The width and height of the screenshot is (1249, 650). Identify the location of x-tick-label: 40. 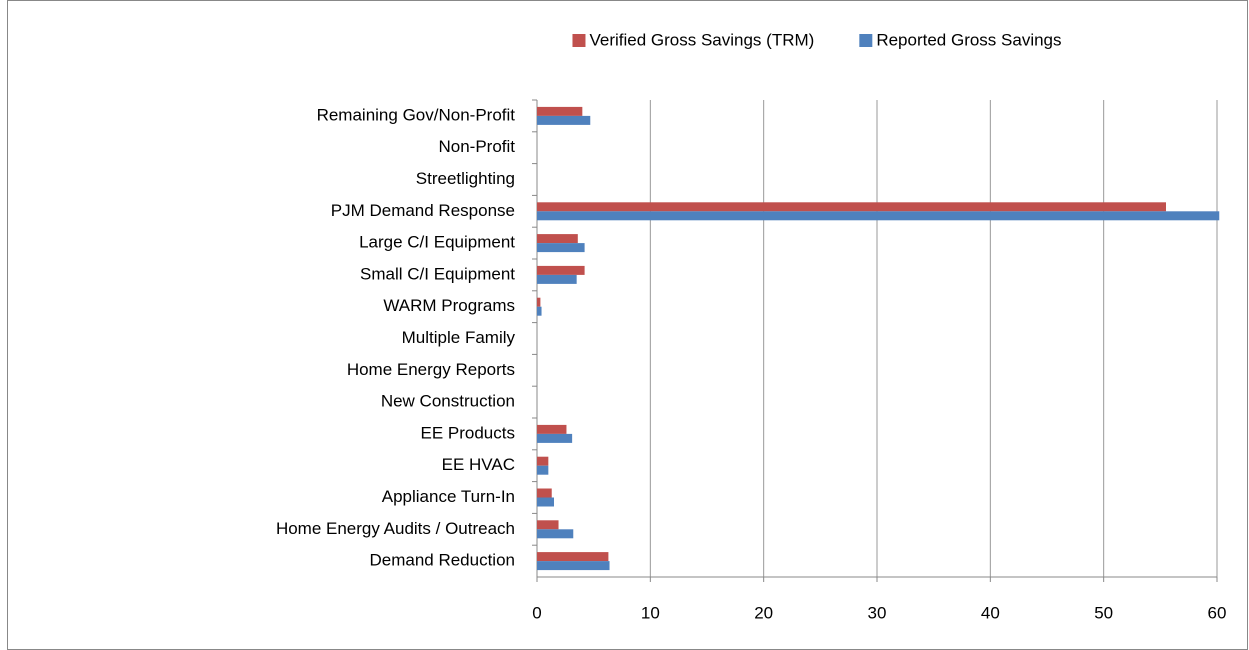
(990, 612).